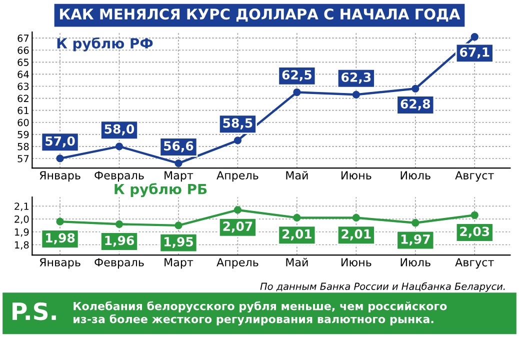 The image size is (519, 341). Describe the element at coordinates (60, 238) in the screenshot. I see `data-label: 1,98` at that location.